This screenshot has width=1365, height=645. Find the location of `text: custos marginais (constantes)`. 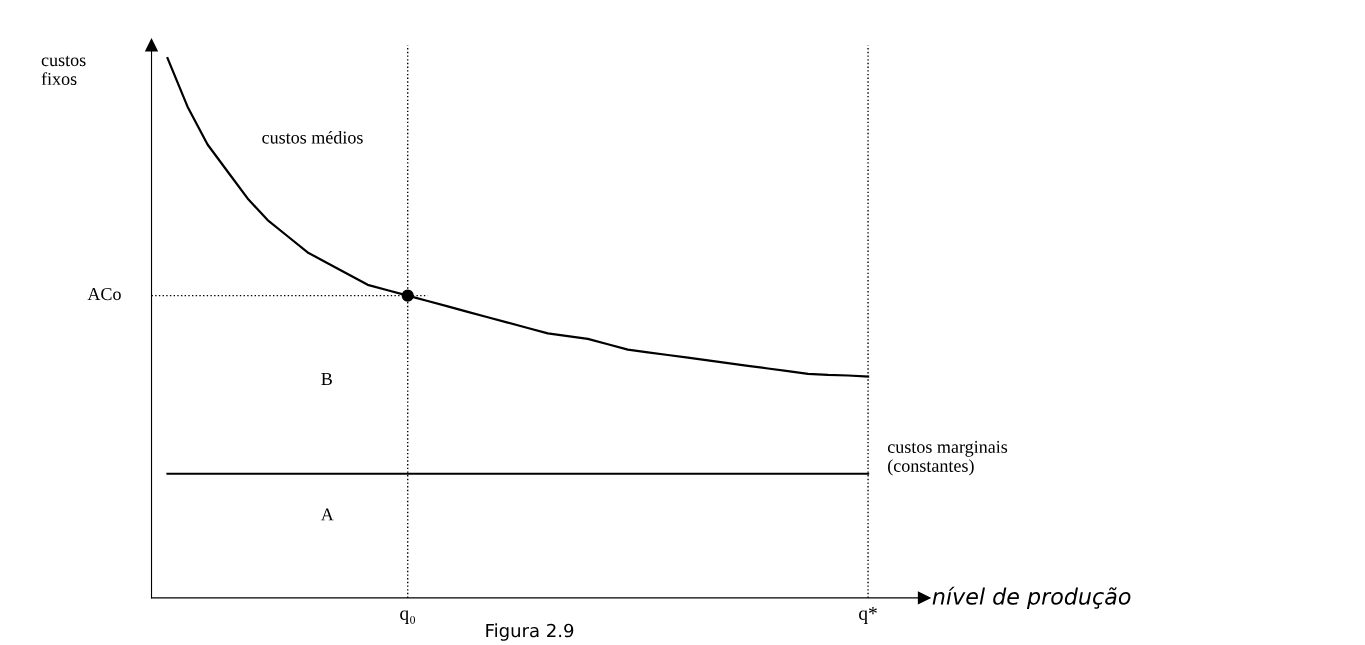

text: custos marginais (constantes) is located at coordinates (947, 458).